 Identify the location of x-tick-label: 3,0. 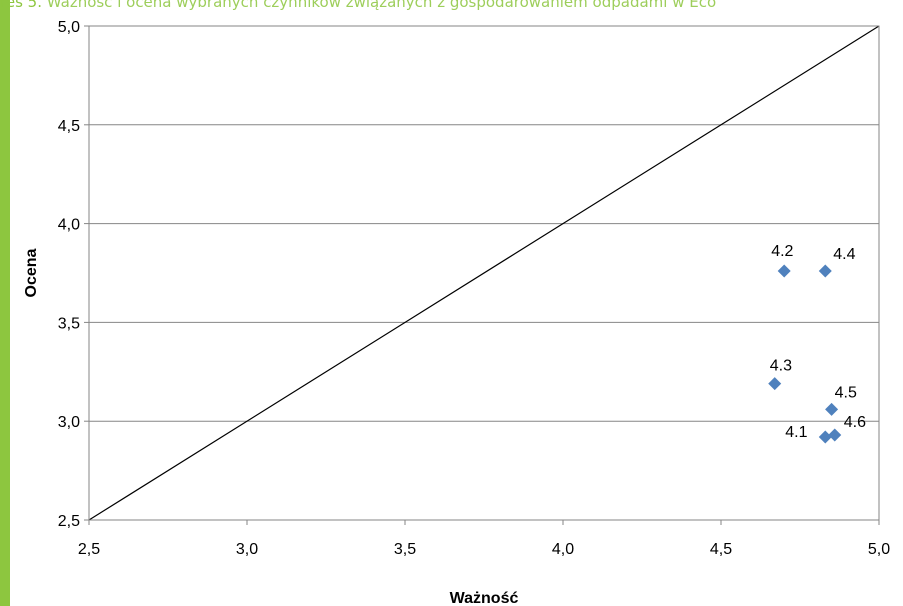
(247, 549).